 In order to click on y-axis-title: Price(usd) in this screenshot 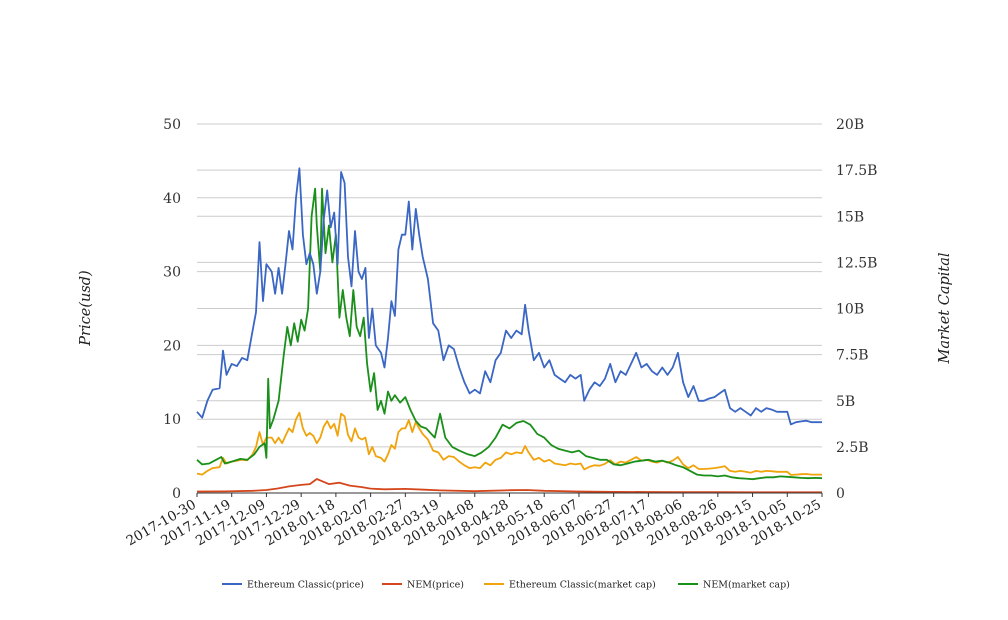, I will do `click(86, 308)`.